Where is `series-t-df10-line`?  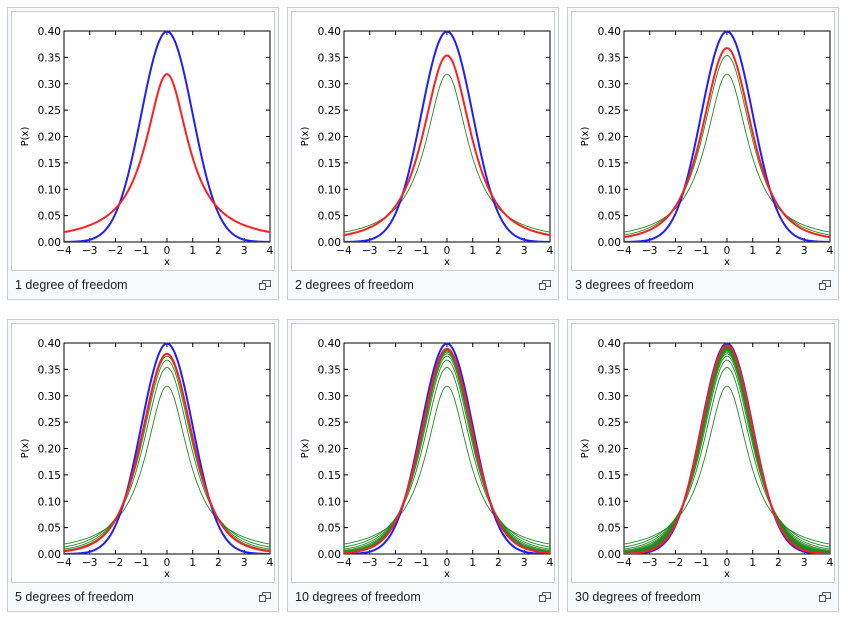 series-t-df10-line is located at coordinates (447, 450).